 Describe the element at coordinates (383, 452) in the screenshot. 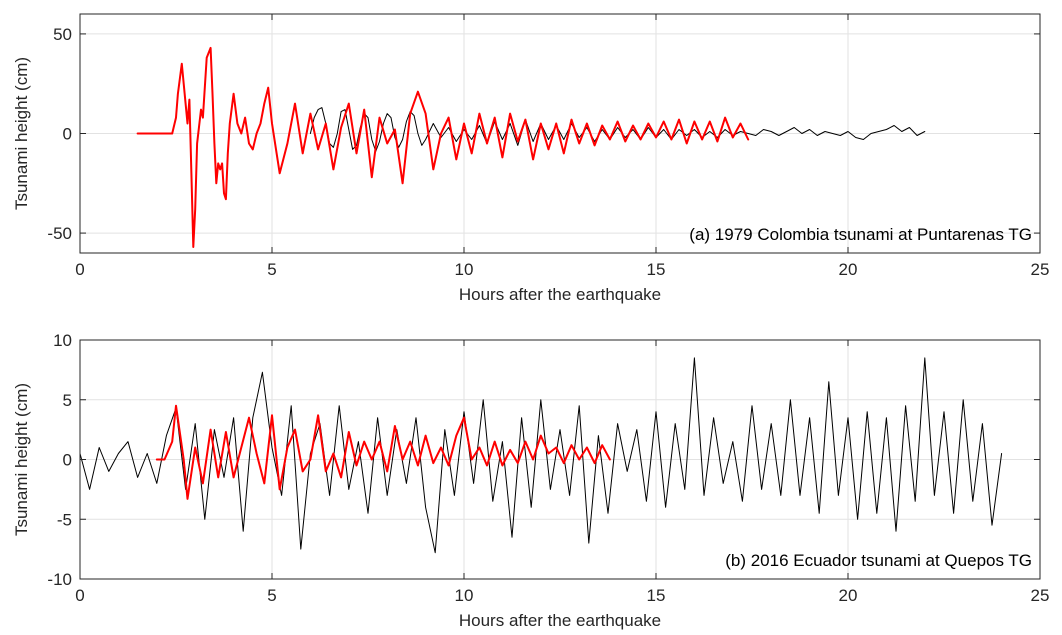

I see `series-line-b-red` at that location.